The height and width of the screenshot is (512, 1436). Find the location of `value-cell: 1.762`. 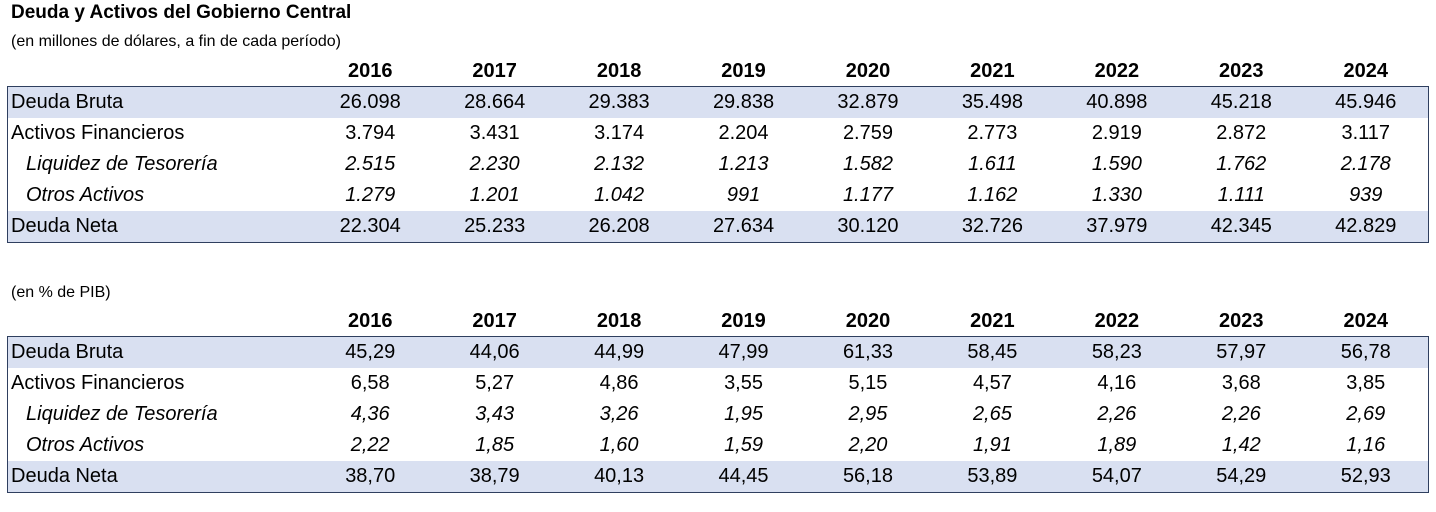

value-cell: 1.762 is located at coordinates (1241, 164).